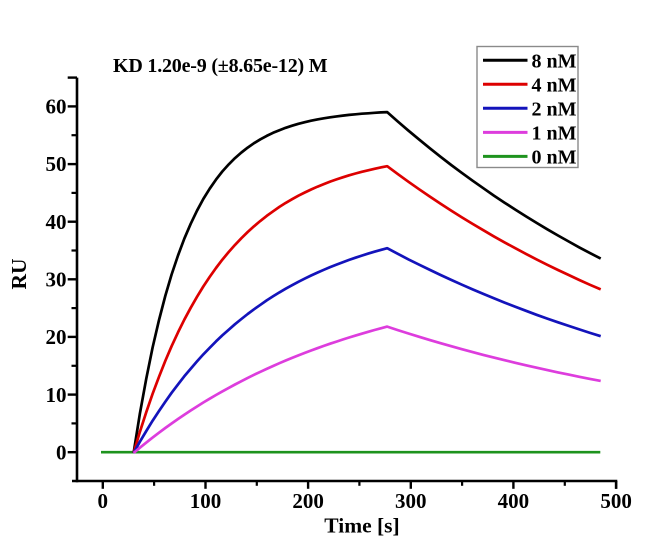 The height and width of the screenshot is (554, 650). I want to click on svg-text: 40, so click(56, 222).